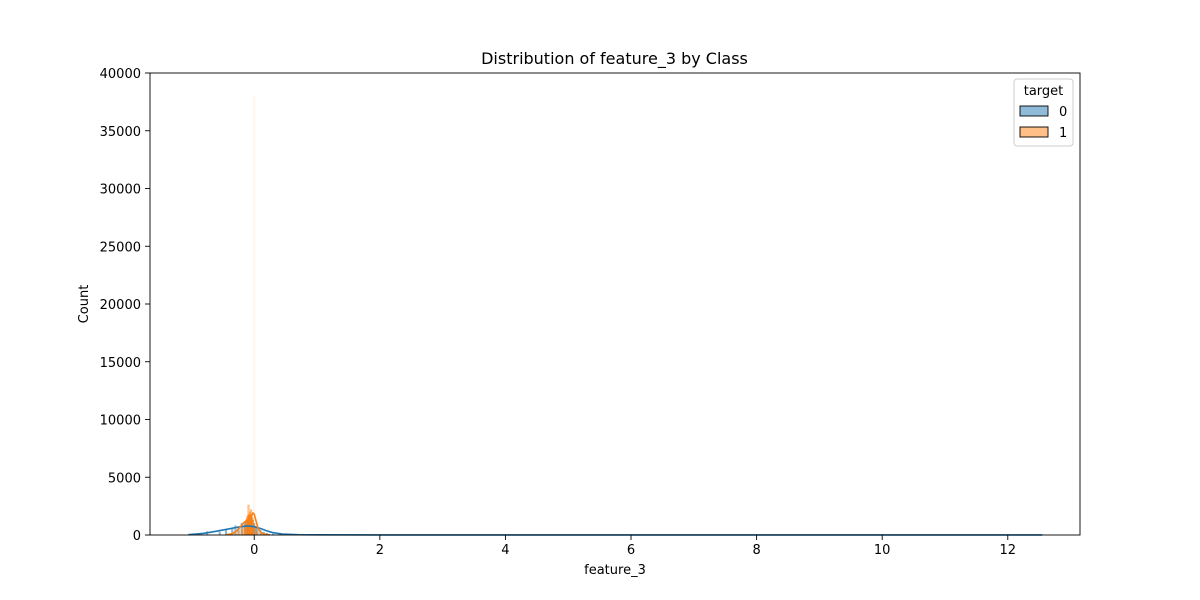 This screenshot has width=1200, height=600. What do you see at coordinates (120, 247) in the screenshot?
I see `y-tick-label: 25000` at bounding box center [120, 247].